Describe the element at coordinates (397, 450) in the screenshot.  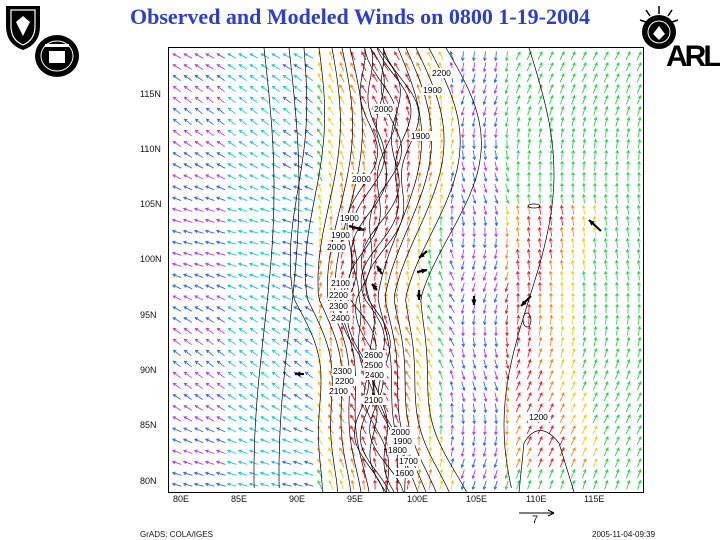
I see `contour-label: 1800` at that location.